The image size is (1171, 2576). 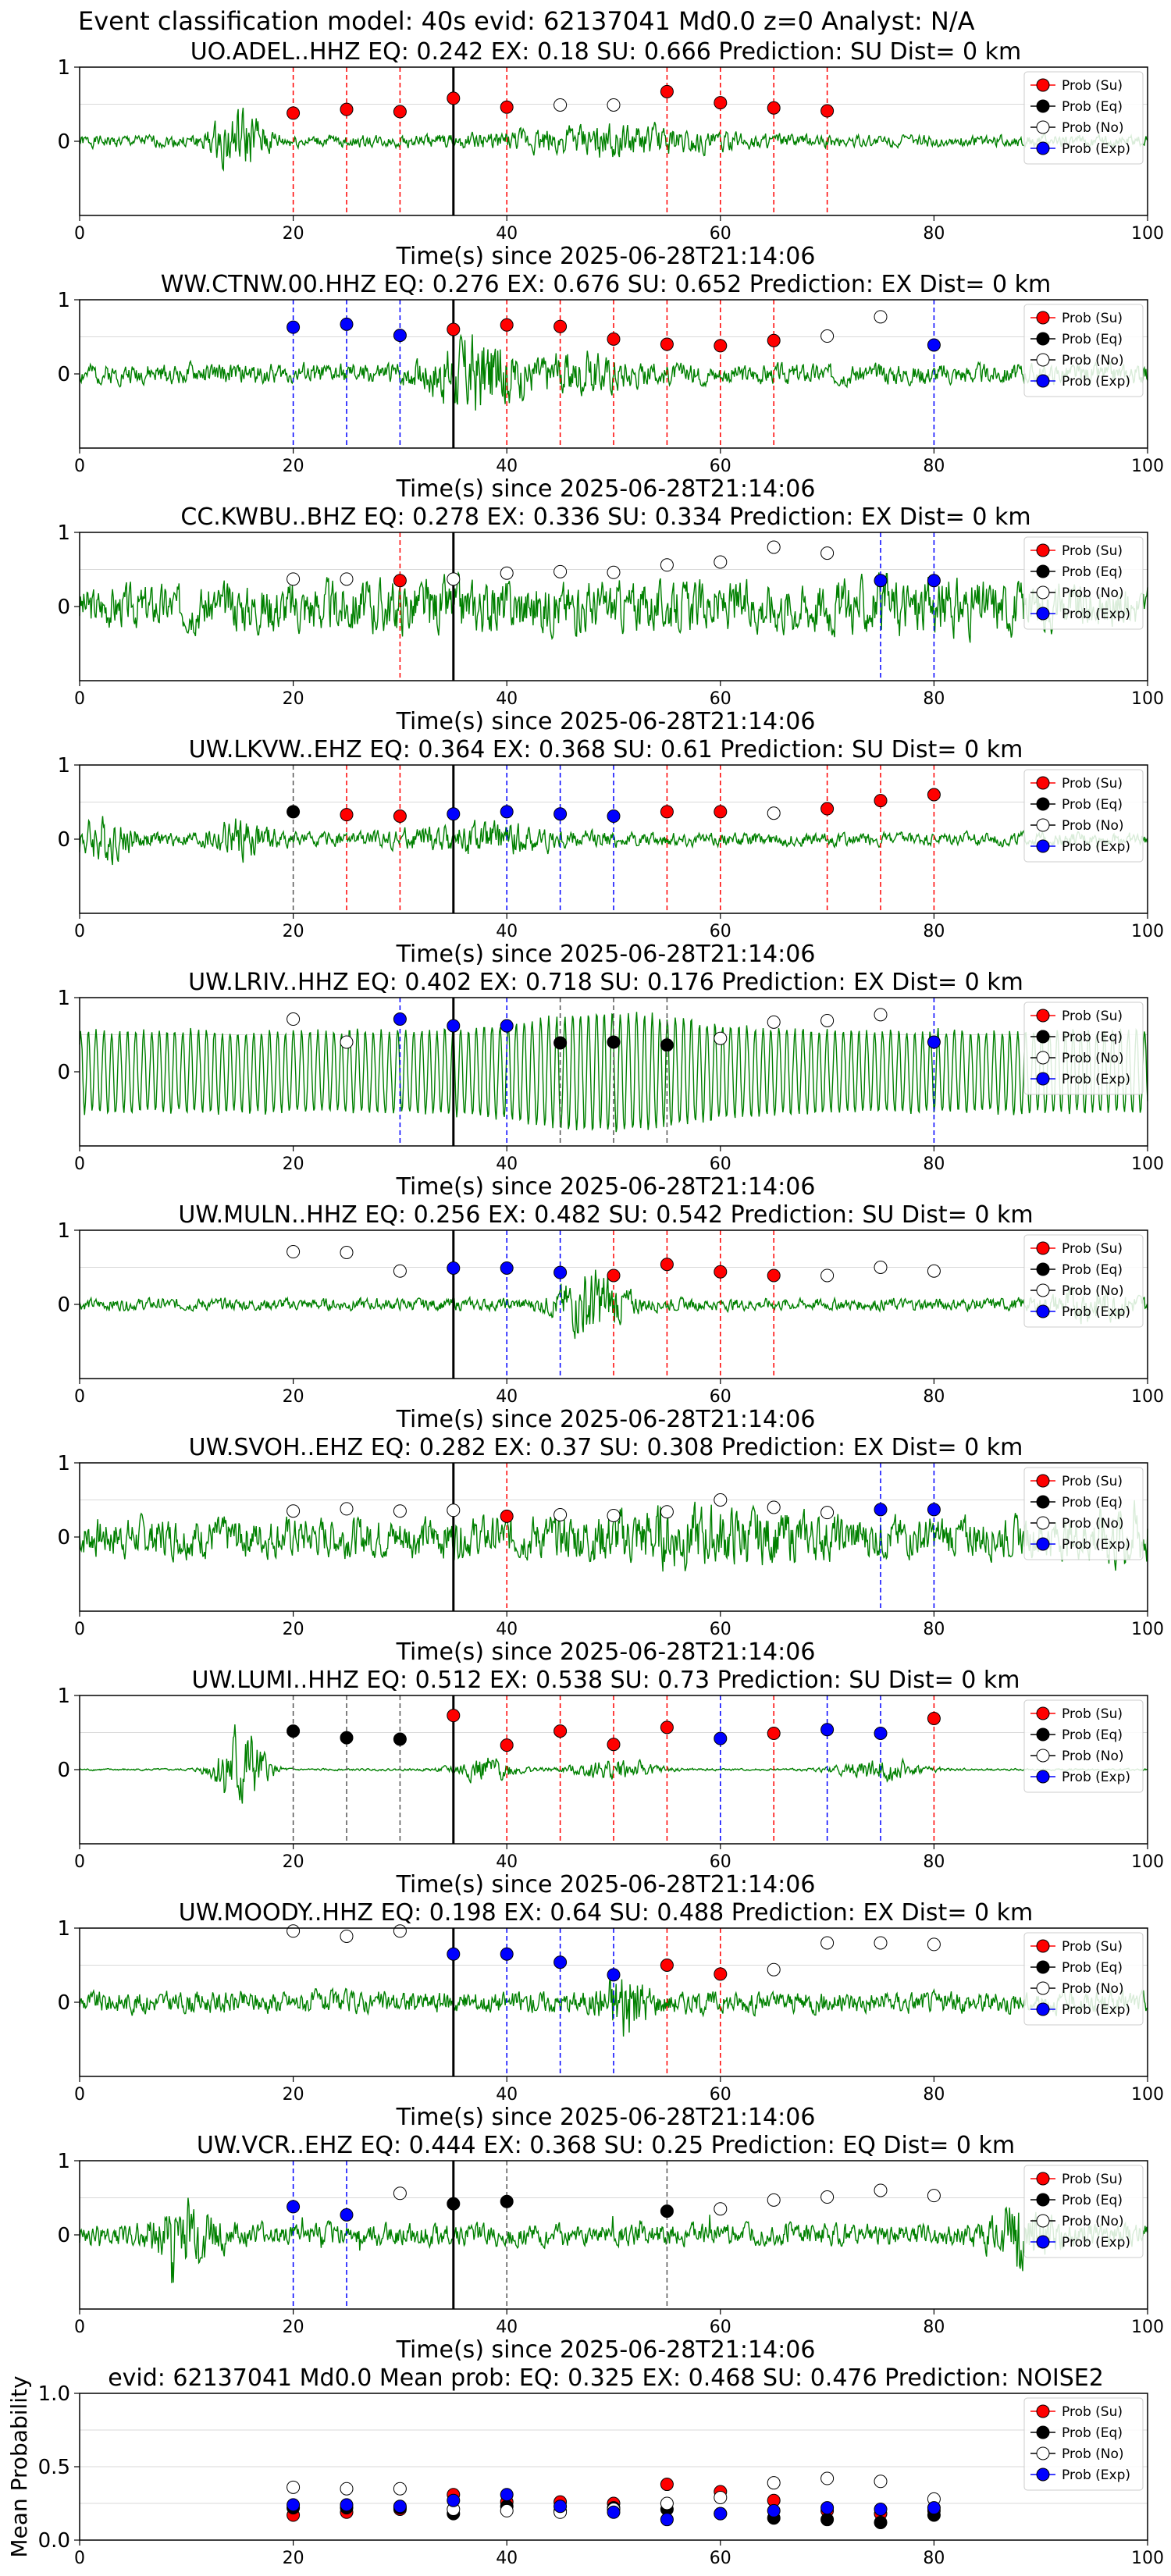 What do you see at coordinates (721, 2497) in the screenshot?
I see `mean-marker-no` at bounding box center [721, 2497].